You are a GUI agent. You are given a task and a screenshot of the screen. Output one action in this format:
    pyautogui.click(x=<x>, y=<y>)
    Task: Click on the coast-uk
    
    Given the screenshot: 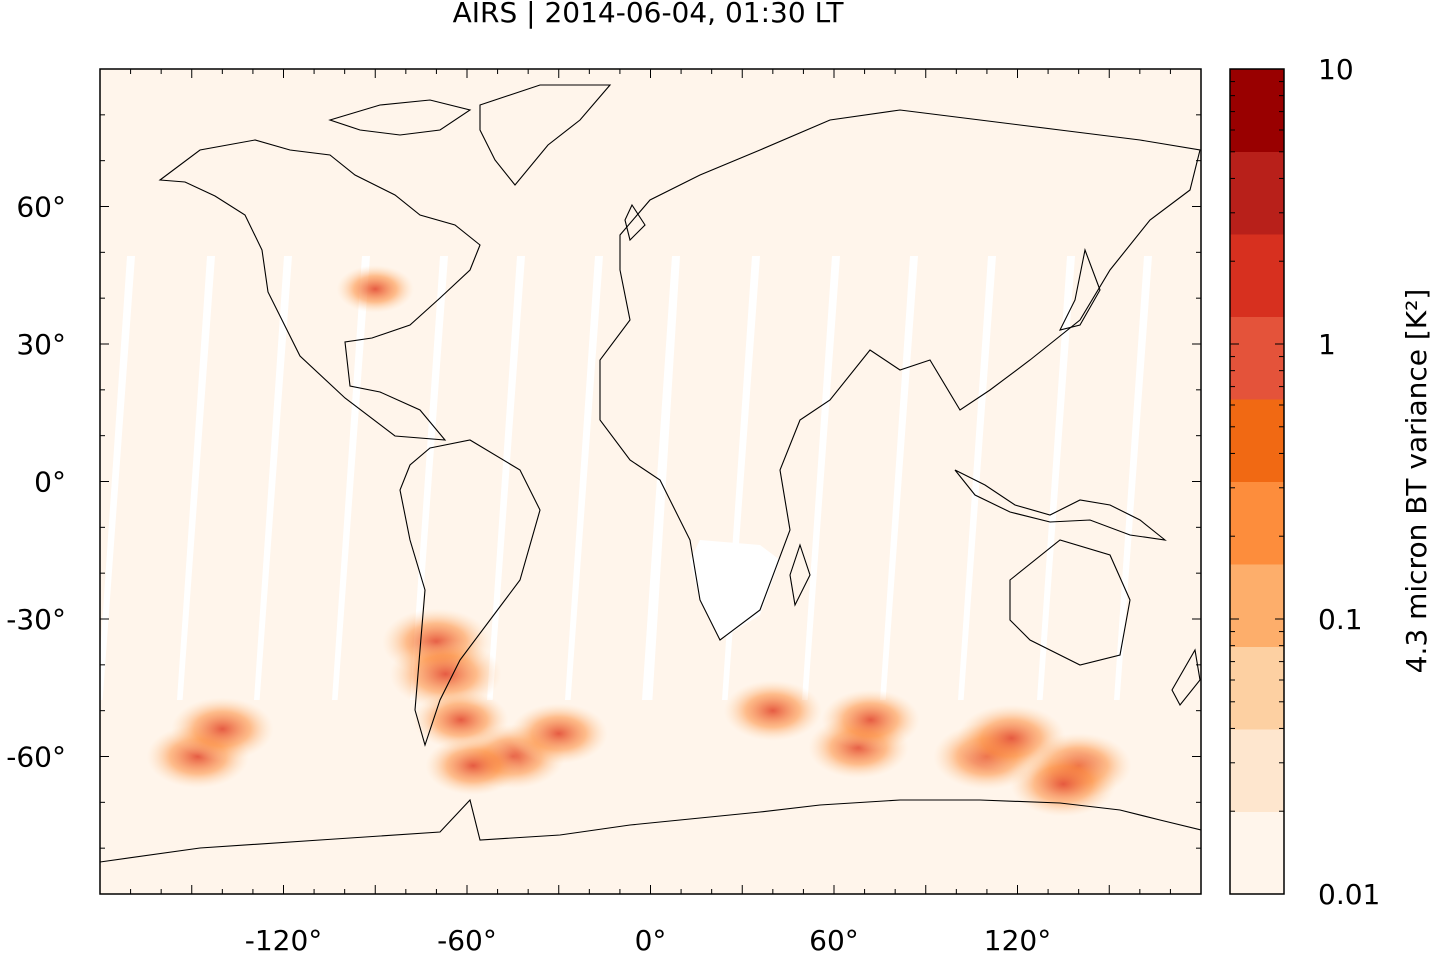 What is the action you would take?
    pyautogui.click(x=635, y=222)
    